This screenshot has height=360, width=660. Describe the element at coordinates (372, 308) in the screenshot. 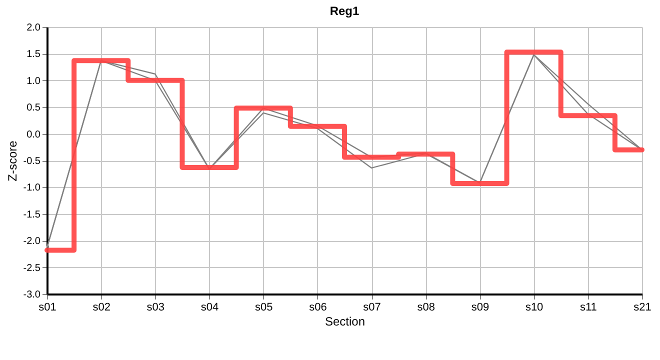

I see `x-tick-label: s07` at that location.